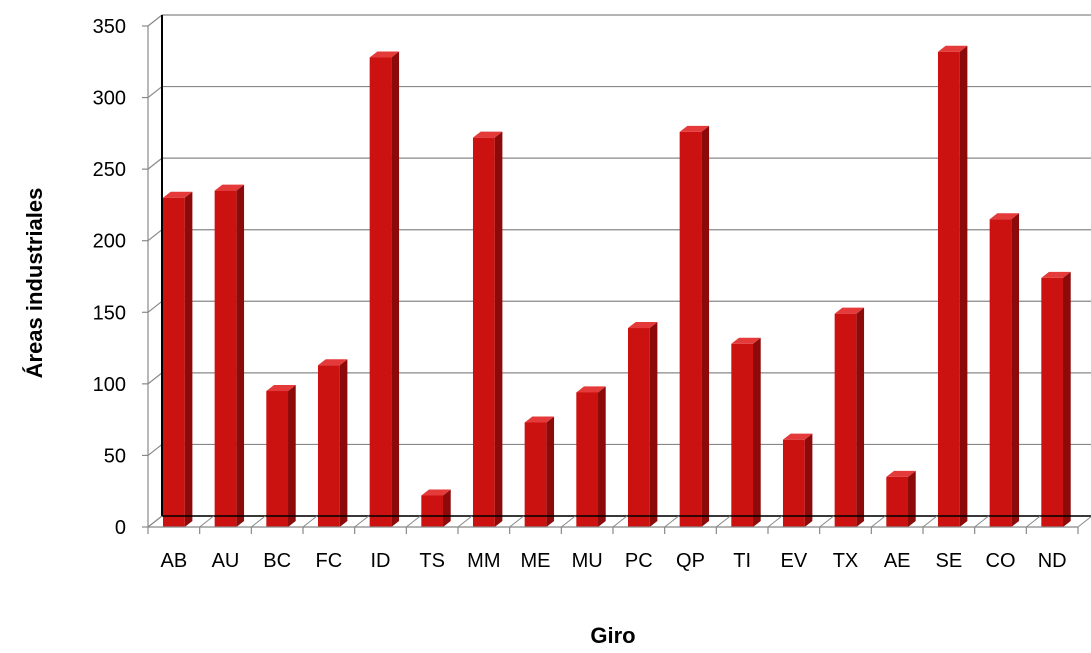 The height and width of the screenshot is (653, 1091). I want to click on bar-ev, so click(797, 480).